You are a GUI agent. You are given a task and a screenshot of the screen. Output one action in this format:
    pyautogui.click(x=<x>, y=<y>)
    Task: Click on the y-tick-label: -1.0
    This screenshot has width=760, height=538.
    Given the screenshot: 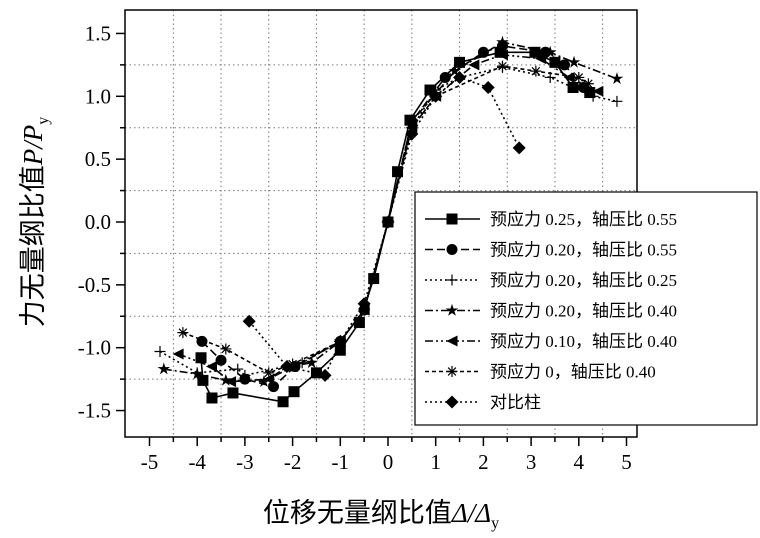 What is the action you would take?
    pyautogui.click(x=94, y=348)
    